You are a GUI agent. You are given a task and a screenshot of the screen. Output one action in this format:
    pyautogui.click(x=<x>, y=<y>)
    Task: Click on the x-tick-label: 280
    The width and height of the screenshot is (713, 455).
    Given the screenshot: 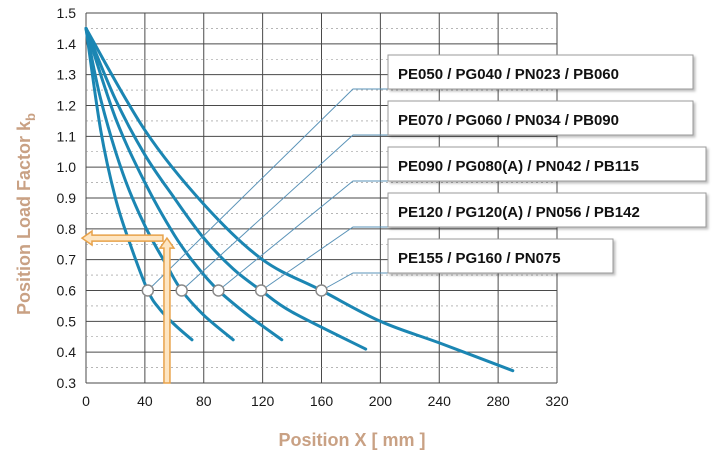 What is the action you would take?
    pyautogui.click(x=498, y=401)
    